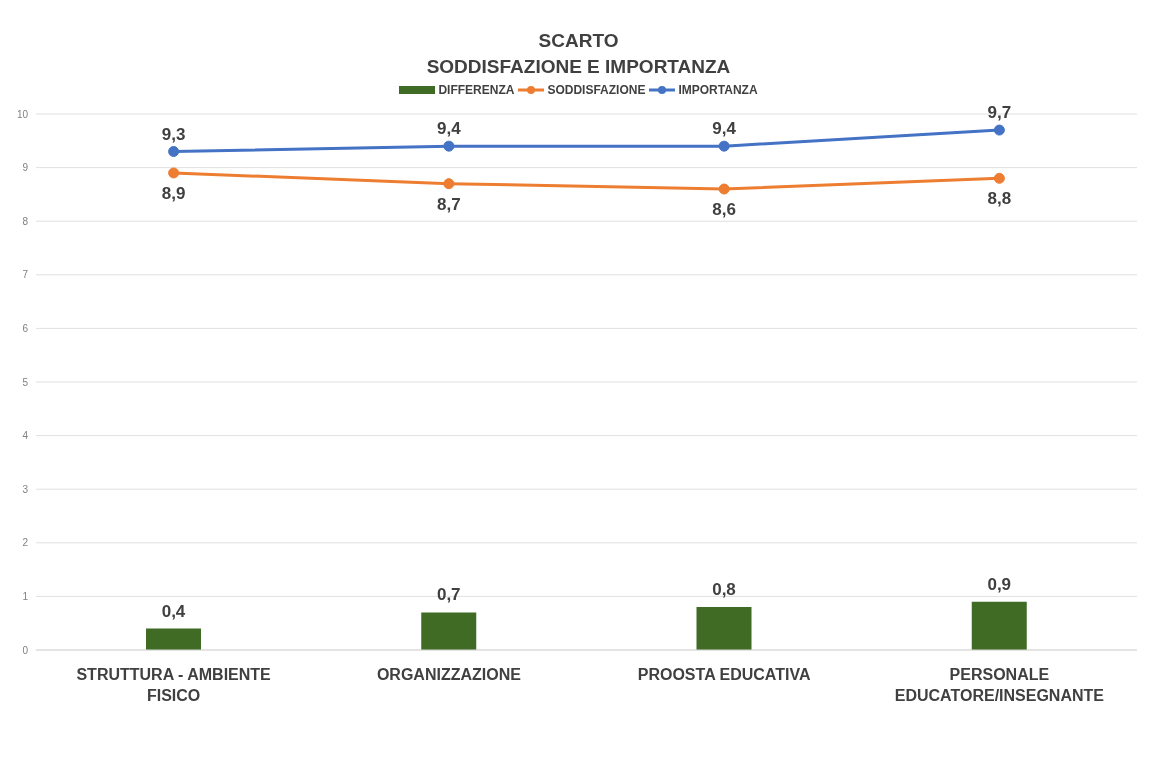 The width and height of the screenshot is (1157, 765). Describe the element at coordinates (449, 204) in the screenshot. I see `data-label: 8,7` at that location.